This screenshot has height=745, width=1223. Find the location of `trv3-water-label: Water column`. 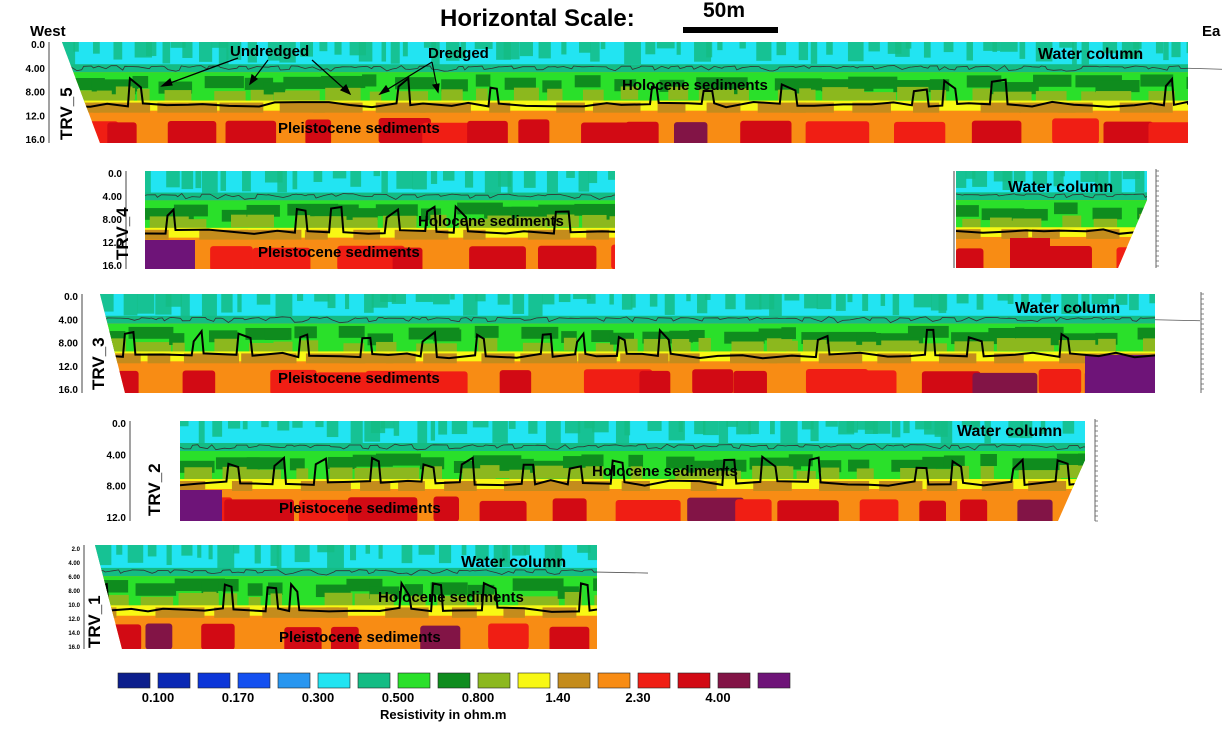

trv3-water-label: Water column is located at coordinates (1067, 308).